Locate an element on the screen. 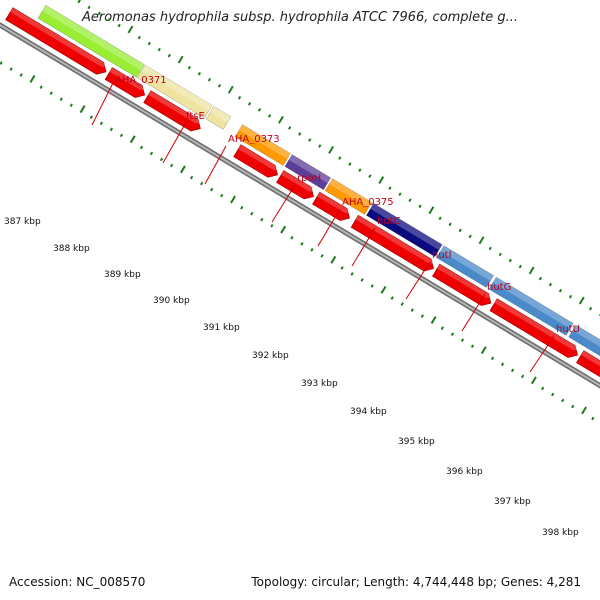 This screenshot has height=600, width=600. gene-label: AHA_0371 is located at coordinates (141, 80).